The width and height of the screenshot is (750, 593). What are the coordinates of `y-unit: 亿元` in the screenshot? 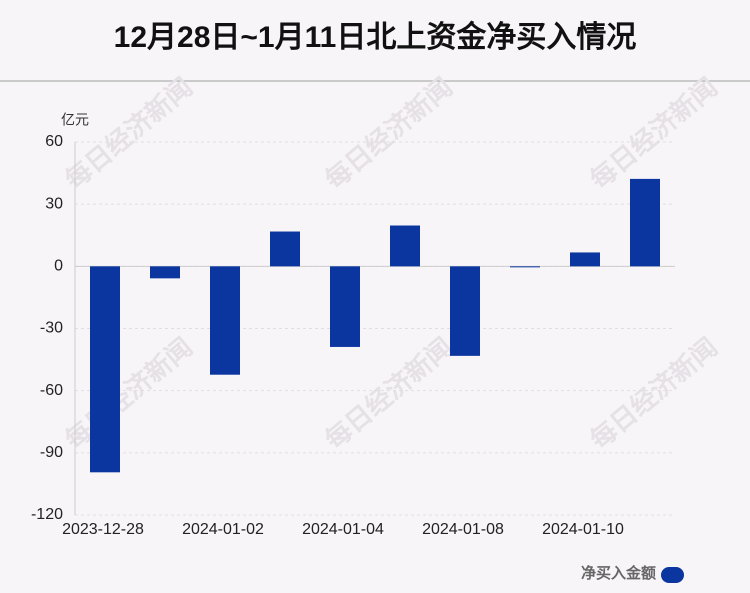 It's located at (75, 120).